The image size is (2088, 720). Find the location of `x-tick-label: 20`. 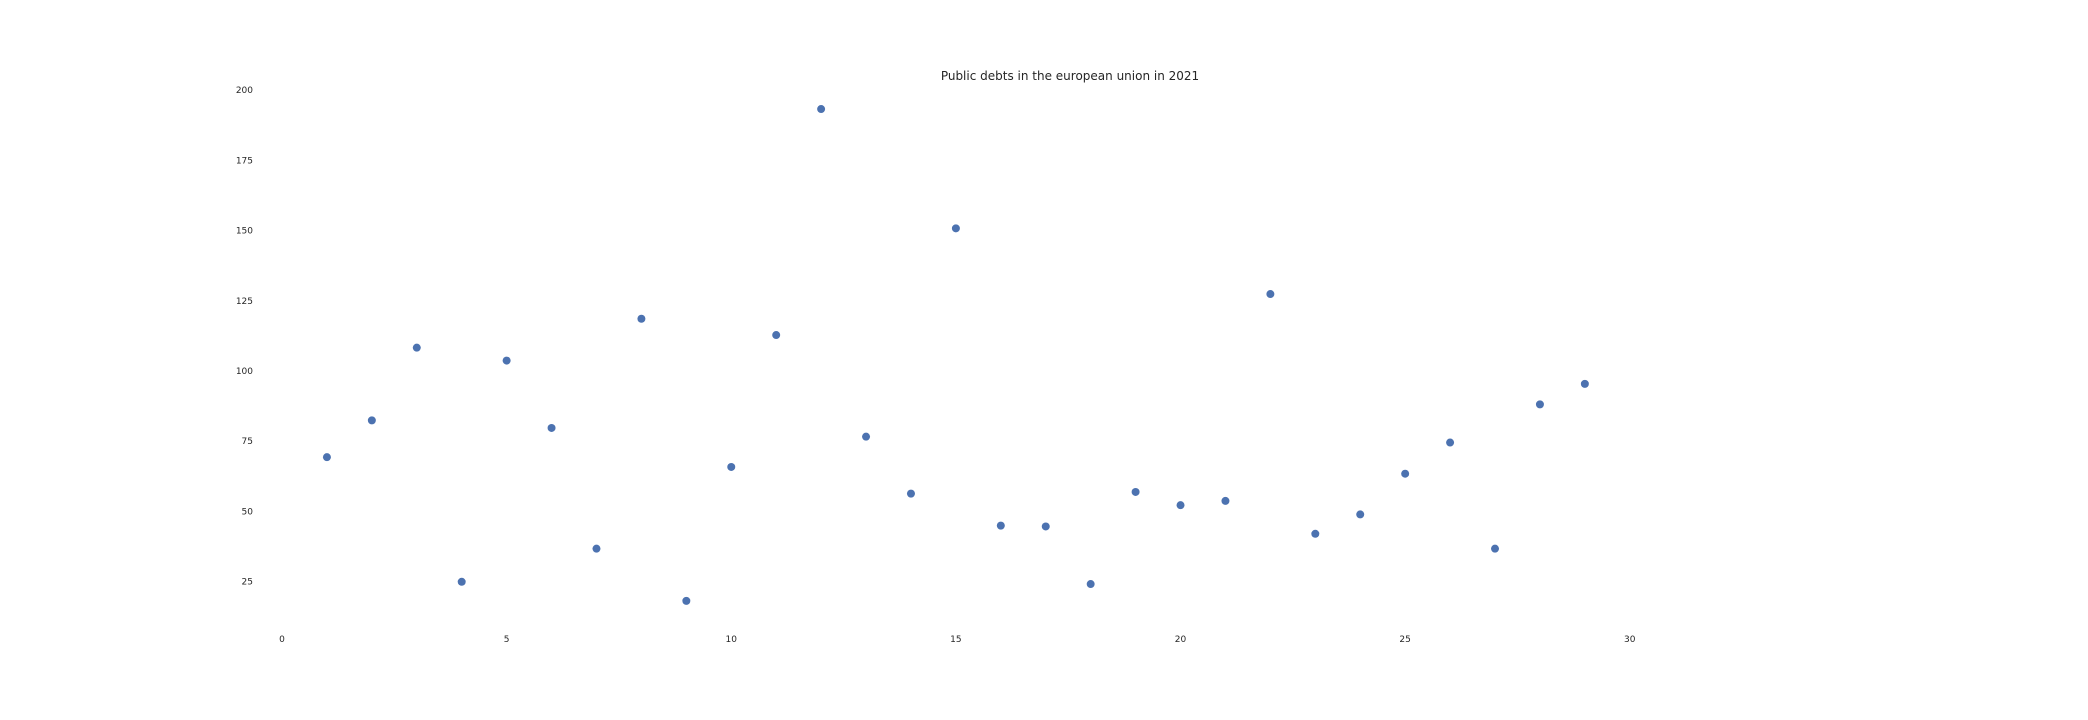

x-tick-label: 20 is located at coordinates (1181, 640).